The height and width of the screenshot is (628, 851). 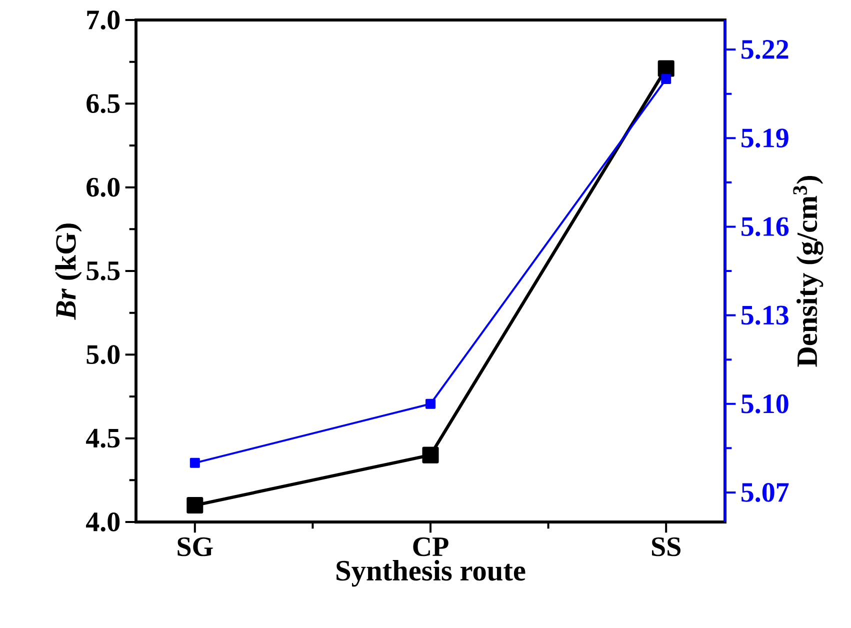 What do you see at coordinates (765, 138) in the screenshot?
I see `y2-tick-label: 5.19` at bounding box center [765, 138].